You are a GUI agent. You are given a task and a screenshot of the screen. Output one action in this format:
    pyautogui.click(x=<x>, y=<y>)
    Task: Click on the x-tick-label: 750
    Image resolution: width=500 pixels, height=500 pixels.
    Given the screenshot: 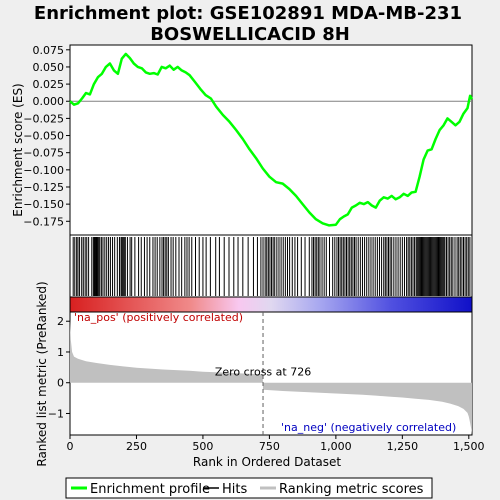 What is the action you would take?
    pyautogui.click(x=269, y=446)
    